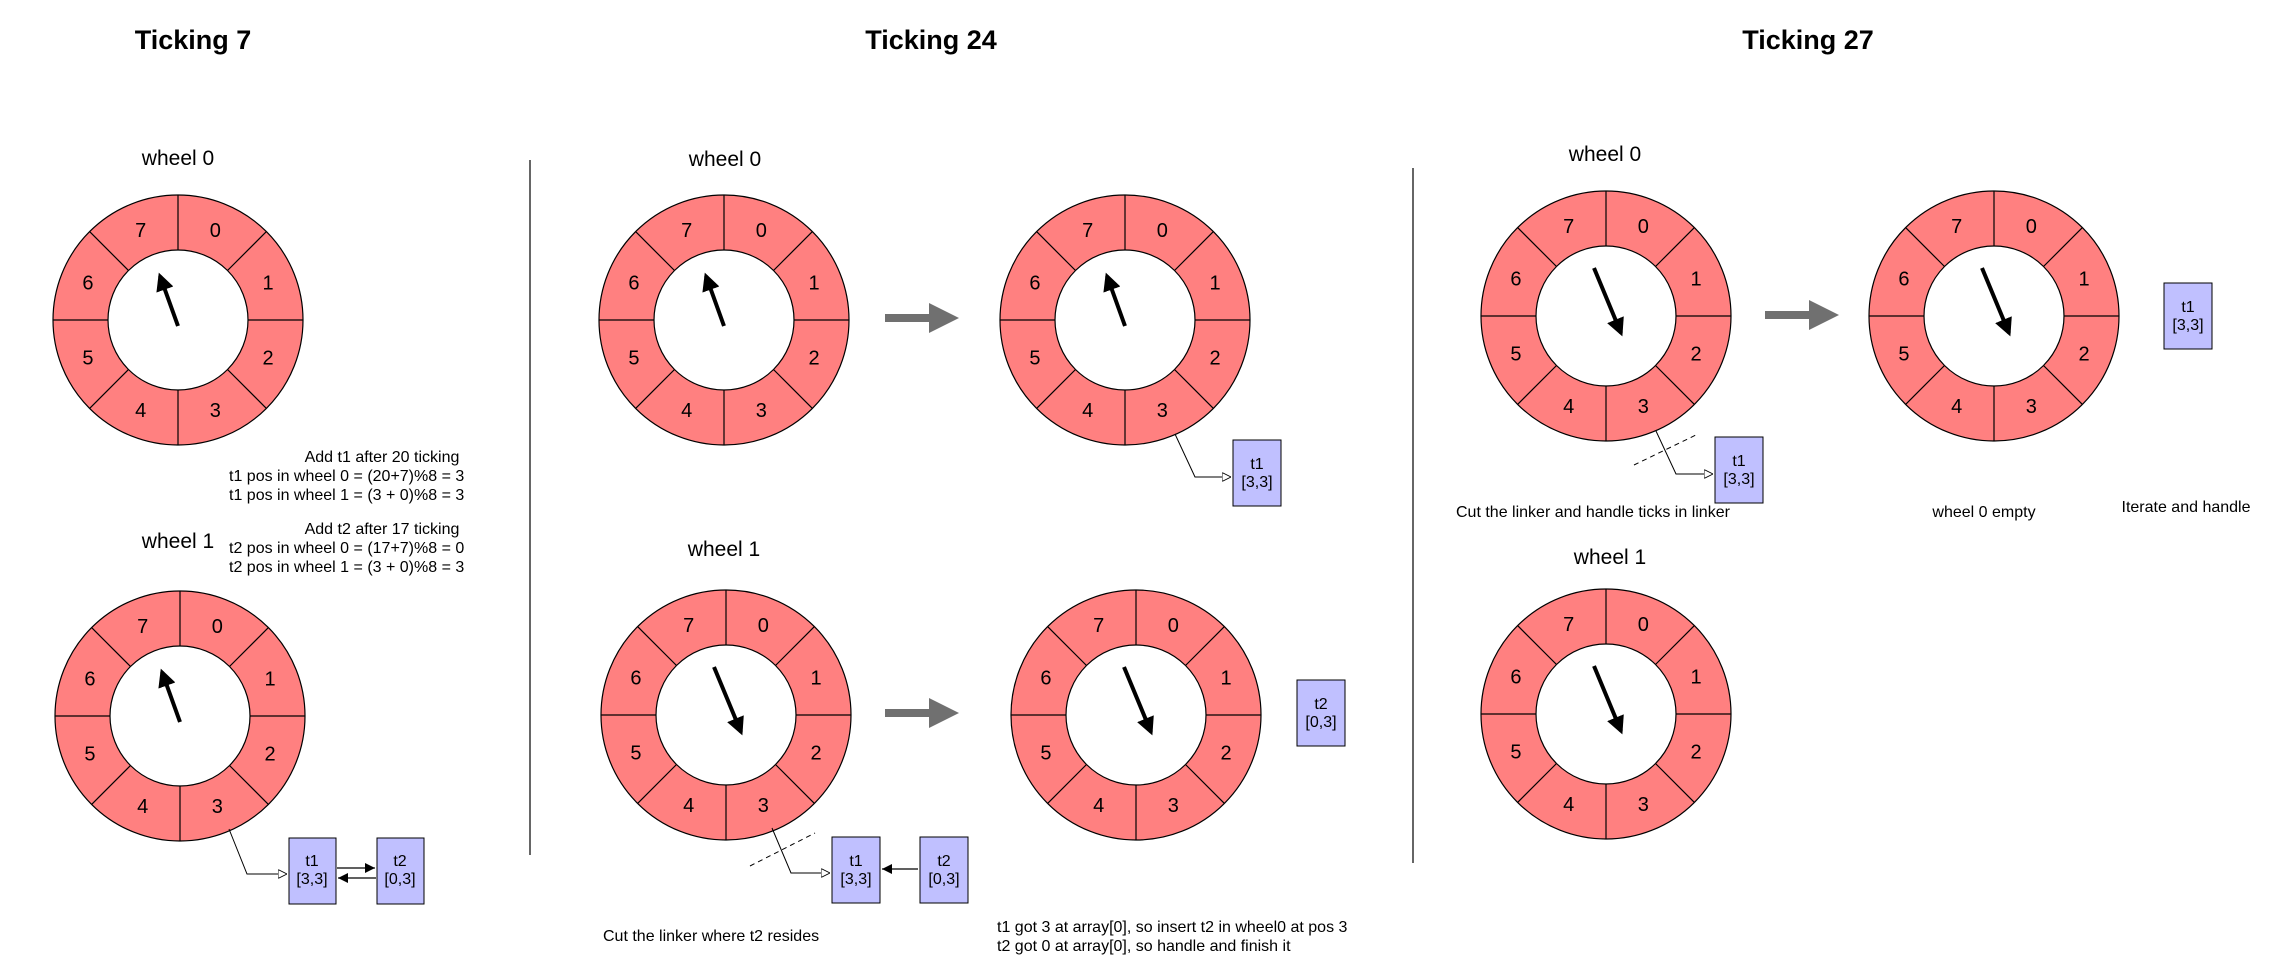 The width and height of the screenshot is (2283, 968). What do you see at coordinates (2187, 325) in the screenshot?
I see `task-s3-t1-alone-pos: [3,3]` at bounding box center [2187, 325].